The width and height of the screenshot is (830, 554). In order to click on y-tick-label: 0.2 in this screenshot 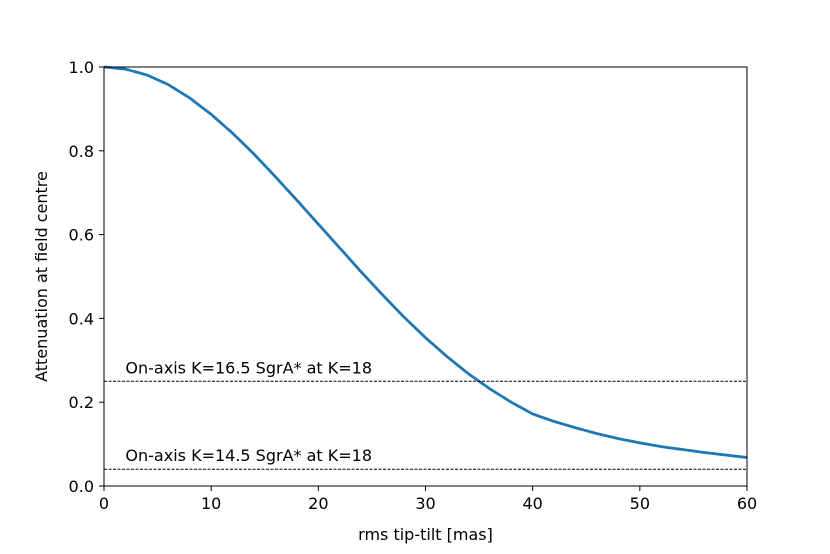, I will do `click(81, 402)`.